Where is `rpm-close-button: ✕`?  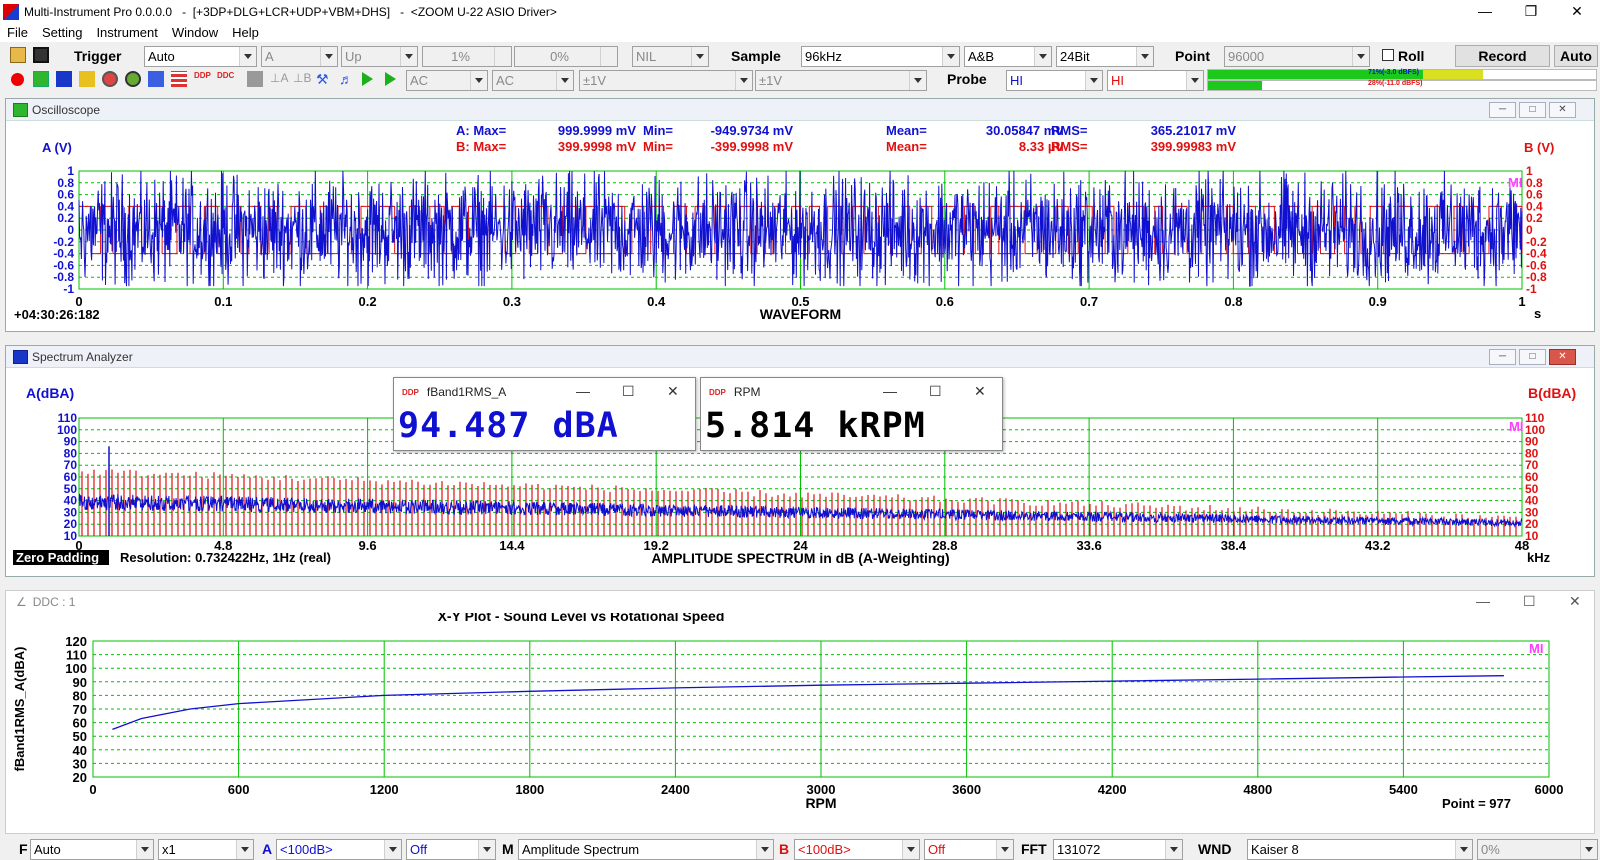
rpm-close-button: ✕ is located at coordinates (980, 391).